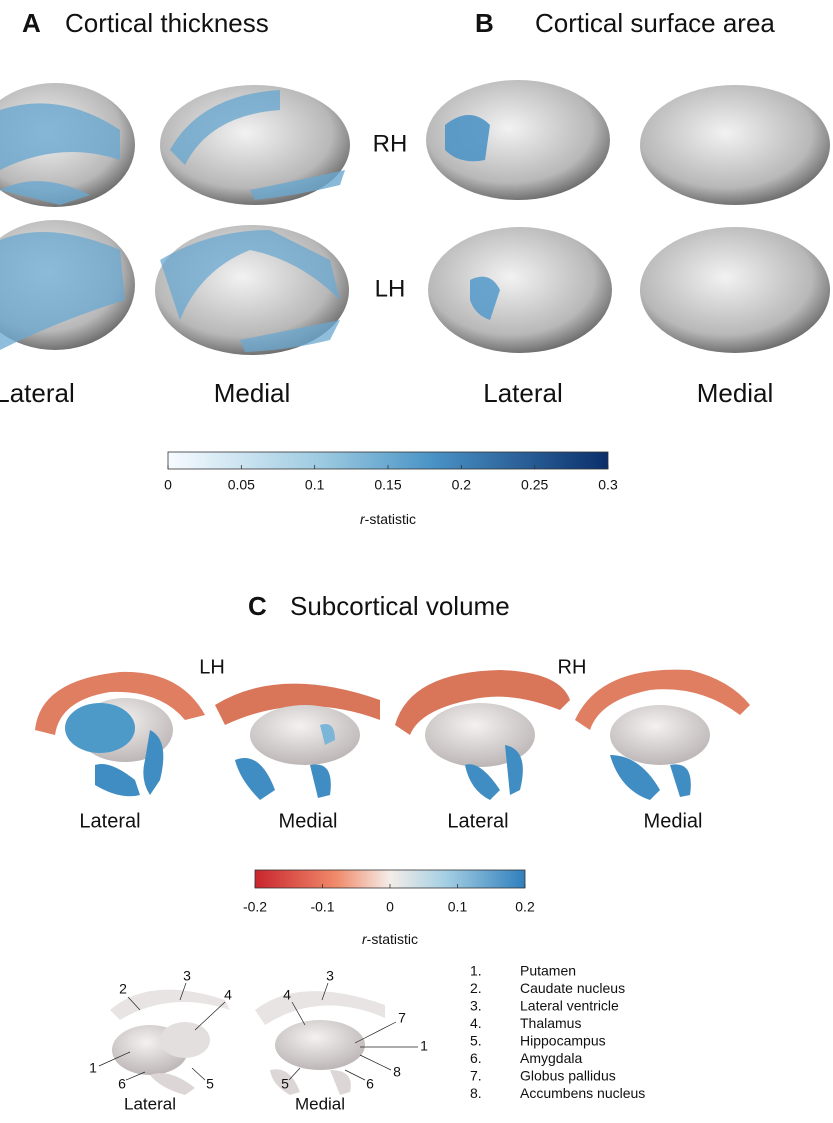 The height and width of the screenshot is (1123, 833). What do you see at coordinates (476, 1058) in the screenshot?
I see `key-list-number: 6.` at bounding box center [476, 1058].